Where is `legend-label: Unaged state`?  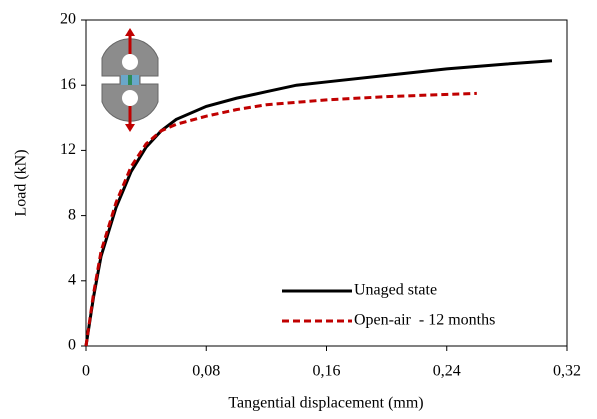 legend-label: Unaged state is located at coordinates (395, 290).